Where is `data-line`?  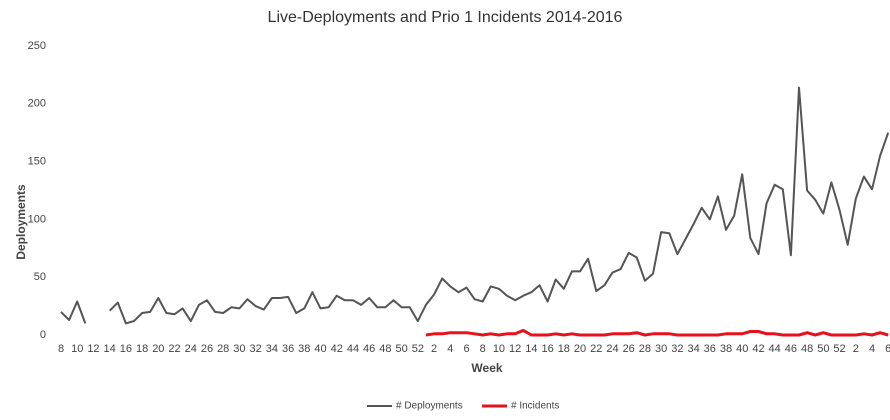 data-line is located at coordinates (657, 332).